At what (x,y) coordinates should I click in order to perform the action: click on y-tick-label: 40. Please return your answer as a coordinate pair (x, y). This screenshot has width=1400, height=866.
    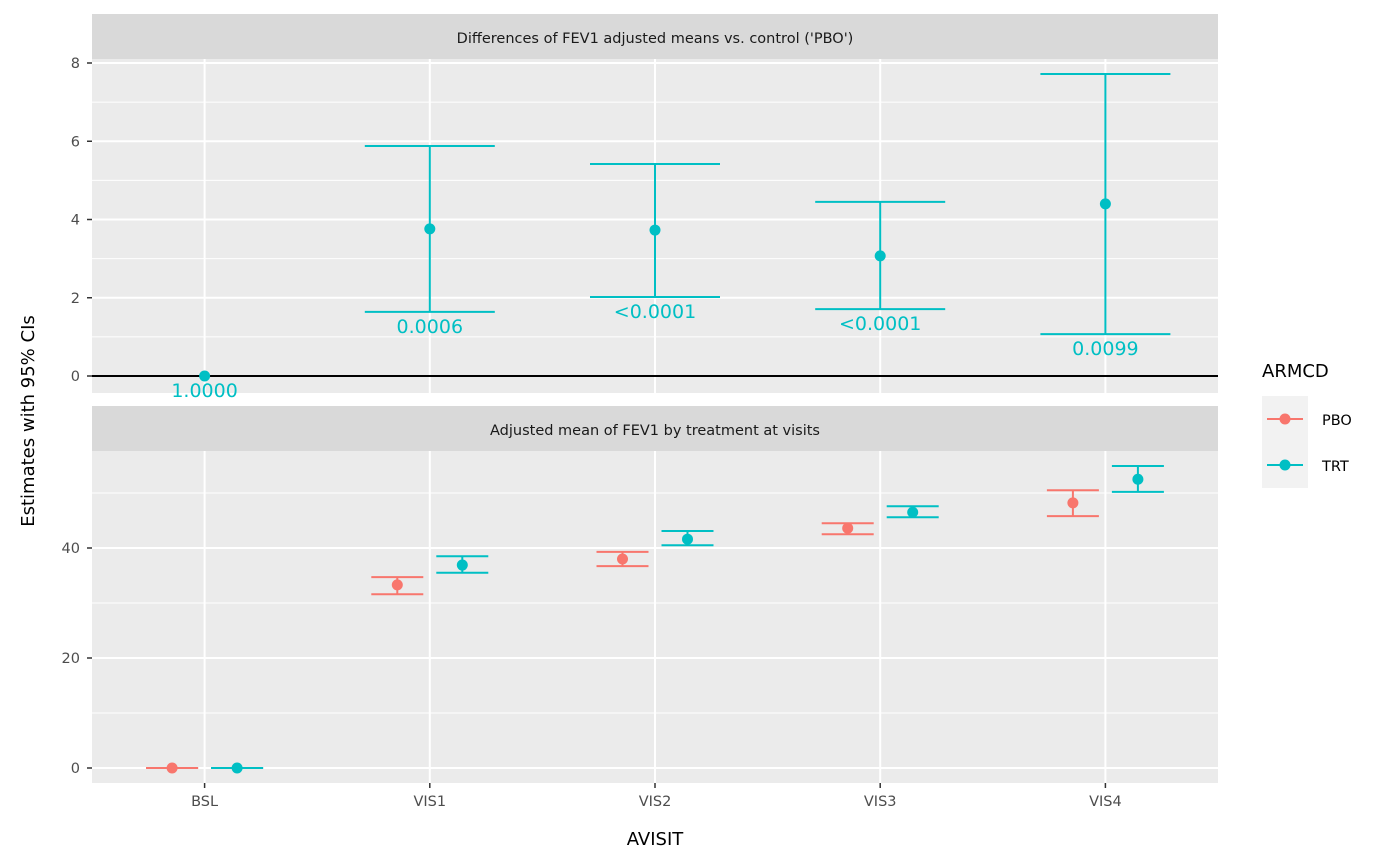
    Looking at the image, I should click on (71, 549).